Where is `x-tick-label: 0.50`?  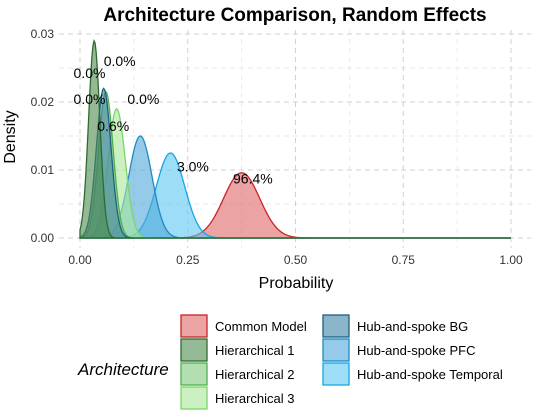 x-tick-label: 0.50 is located at coordinates (296, 260).